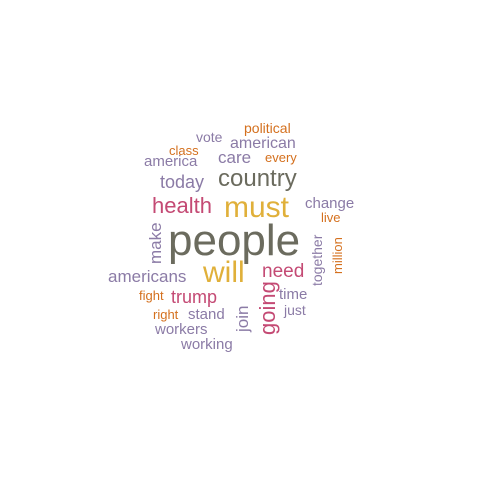 The height and width of the screenshot is (480, 480). I want to click on word-working: working, so click(207, 344).